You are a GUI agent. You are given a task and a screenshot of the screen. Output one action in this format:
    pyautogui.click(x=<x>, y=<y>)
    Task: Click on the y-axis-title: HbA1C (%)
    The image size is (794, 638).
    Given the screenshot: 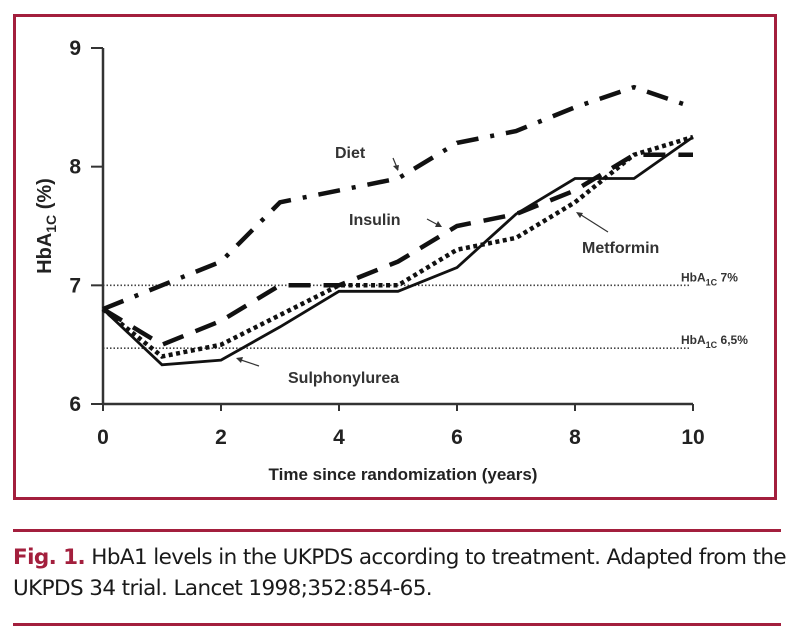 What is the action you would take?
    pyautogui.click(x=46, y=226)
    